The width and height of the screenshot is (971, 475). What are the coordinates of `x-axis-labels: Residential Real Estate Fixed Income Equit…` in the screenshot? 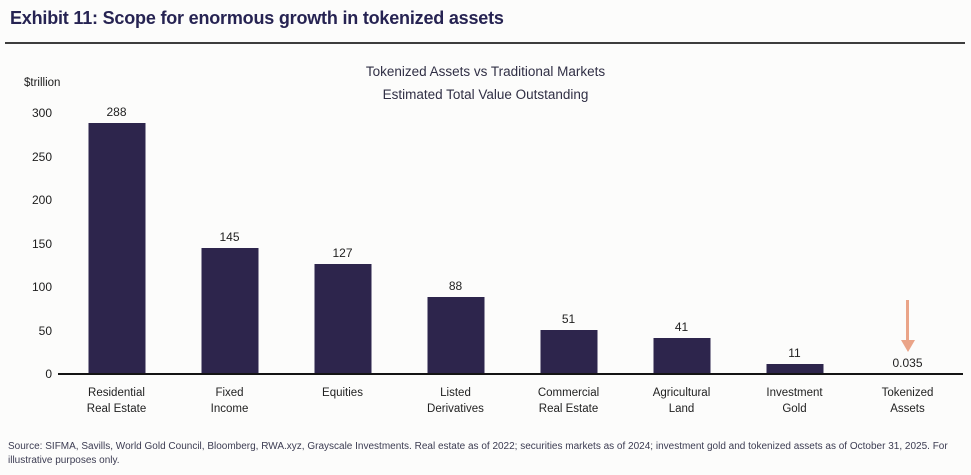 It's located at (512, 404).